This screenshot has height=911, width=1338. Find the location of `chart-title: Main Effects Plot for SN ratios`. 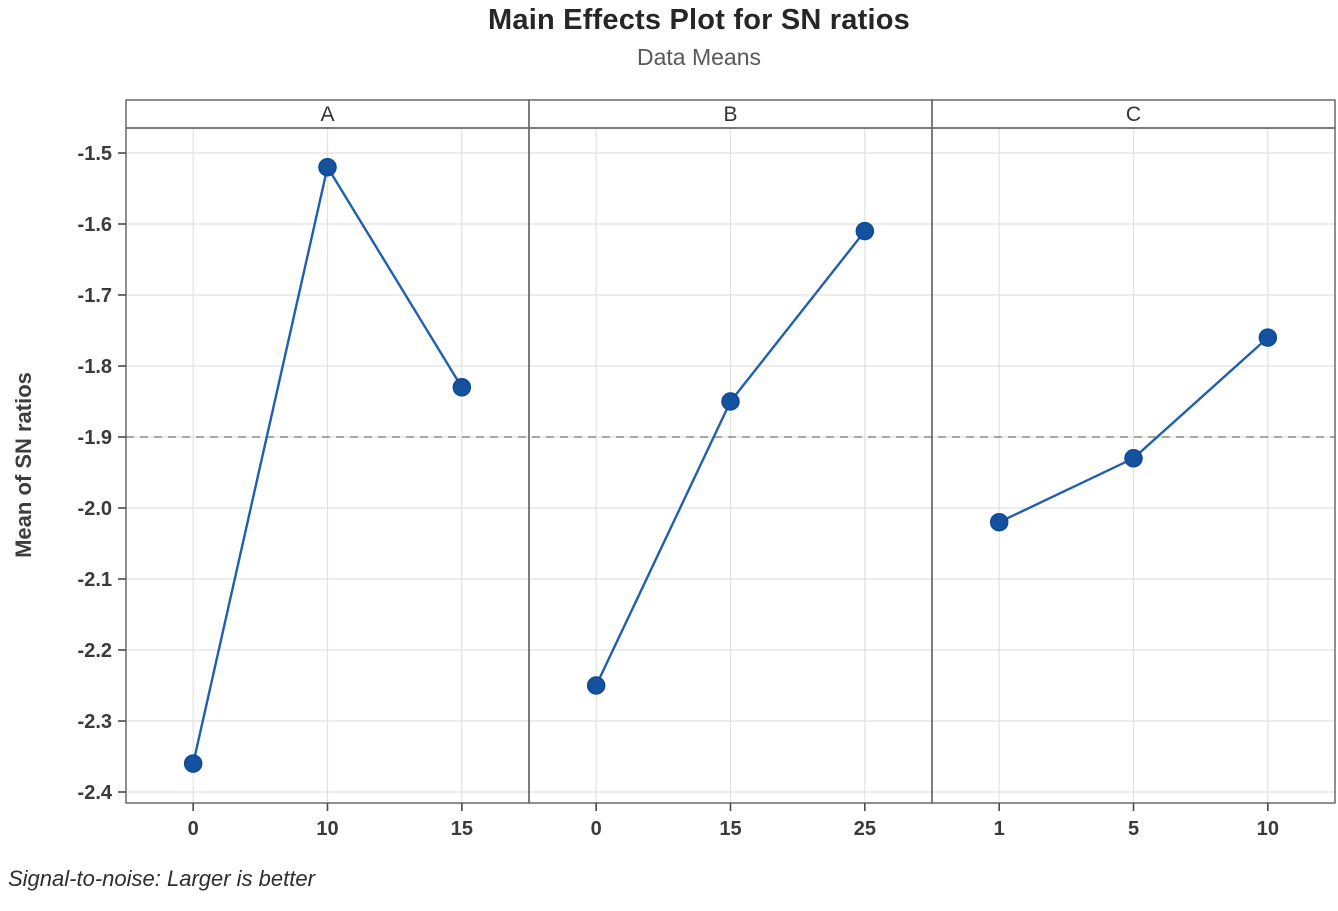

chart-title: Main Effects Plot for SN ratios is located at coordinates (699, 20).